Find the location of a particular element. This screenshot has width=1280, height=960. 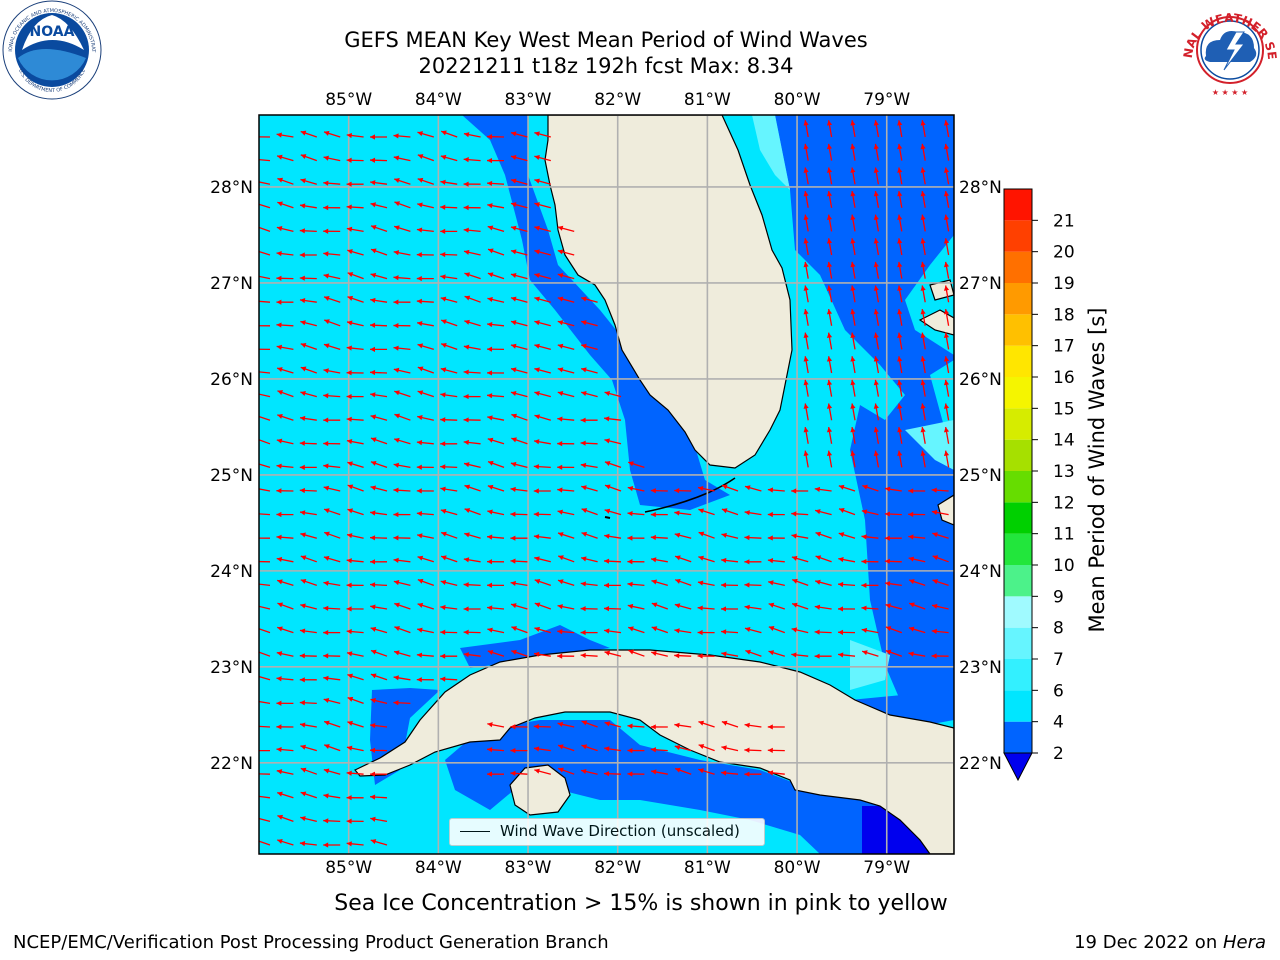

colorbar-swatch is located at coordinates (1018, 737).